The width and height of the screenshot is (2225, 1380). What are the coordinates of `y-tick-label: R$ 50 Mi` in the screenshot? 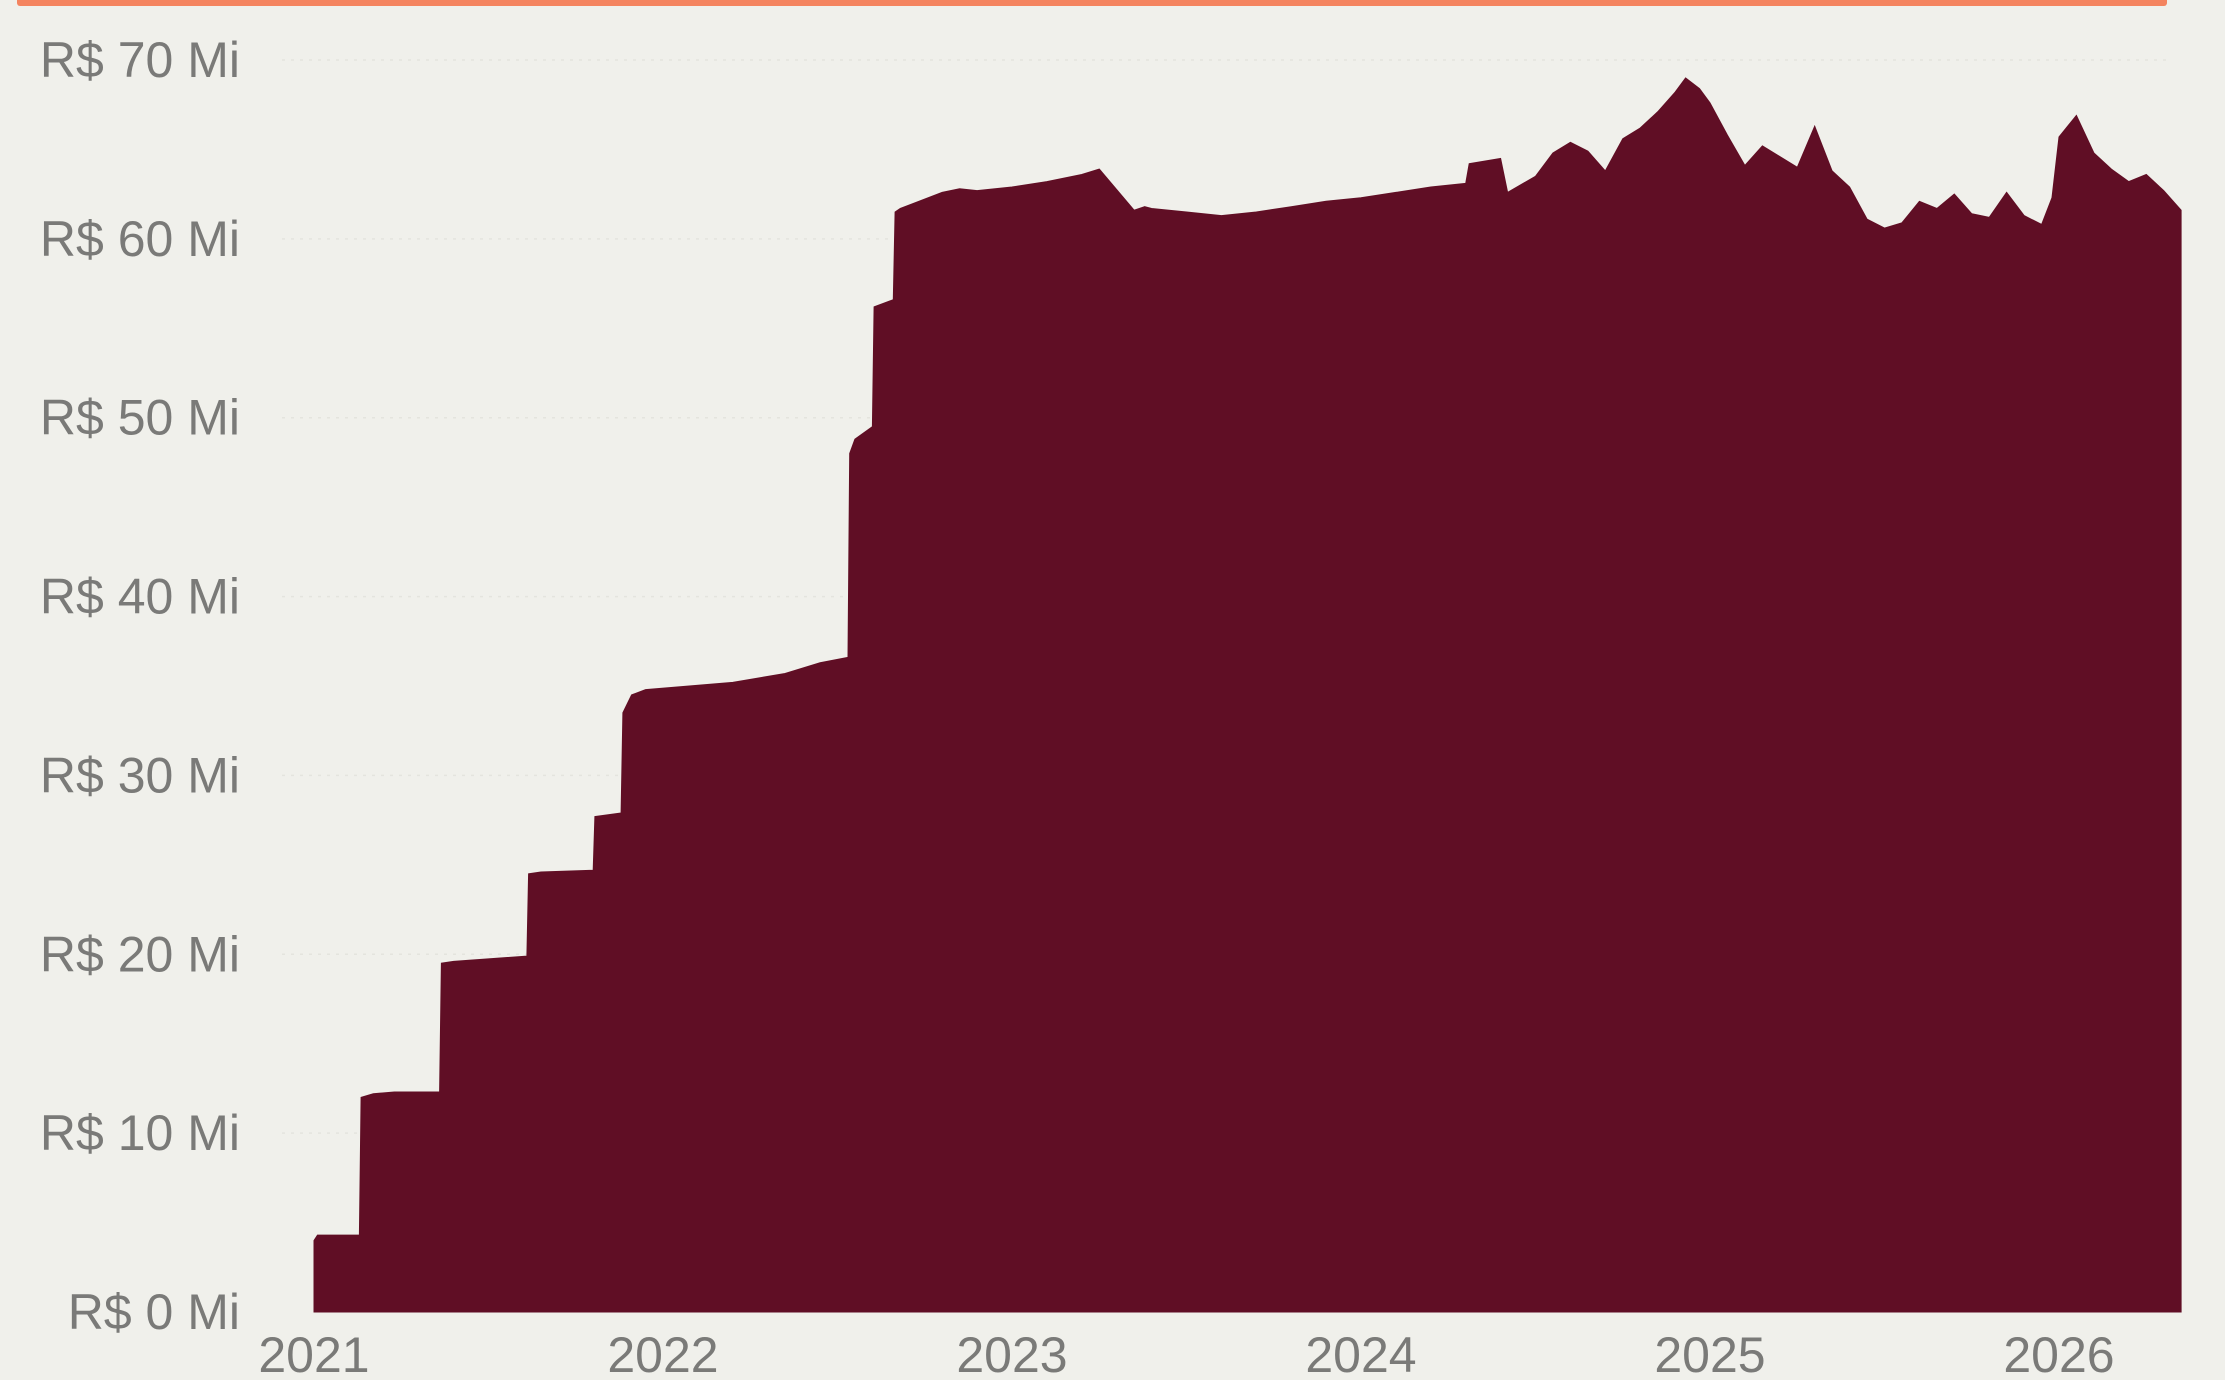 It's located at (140, 418).